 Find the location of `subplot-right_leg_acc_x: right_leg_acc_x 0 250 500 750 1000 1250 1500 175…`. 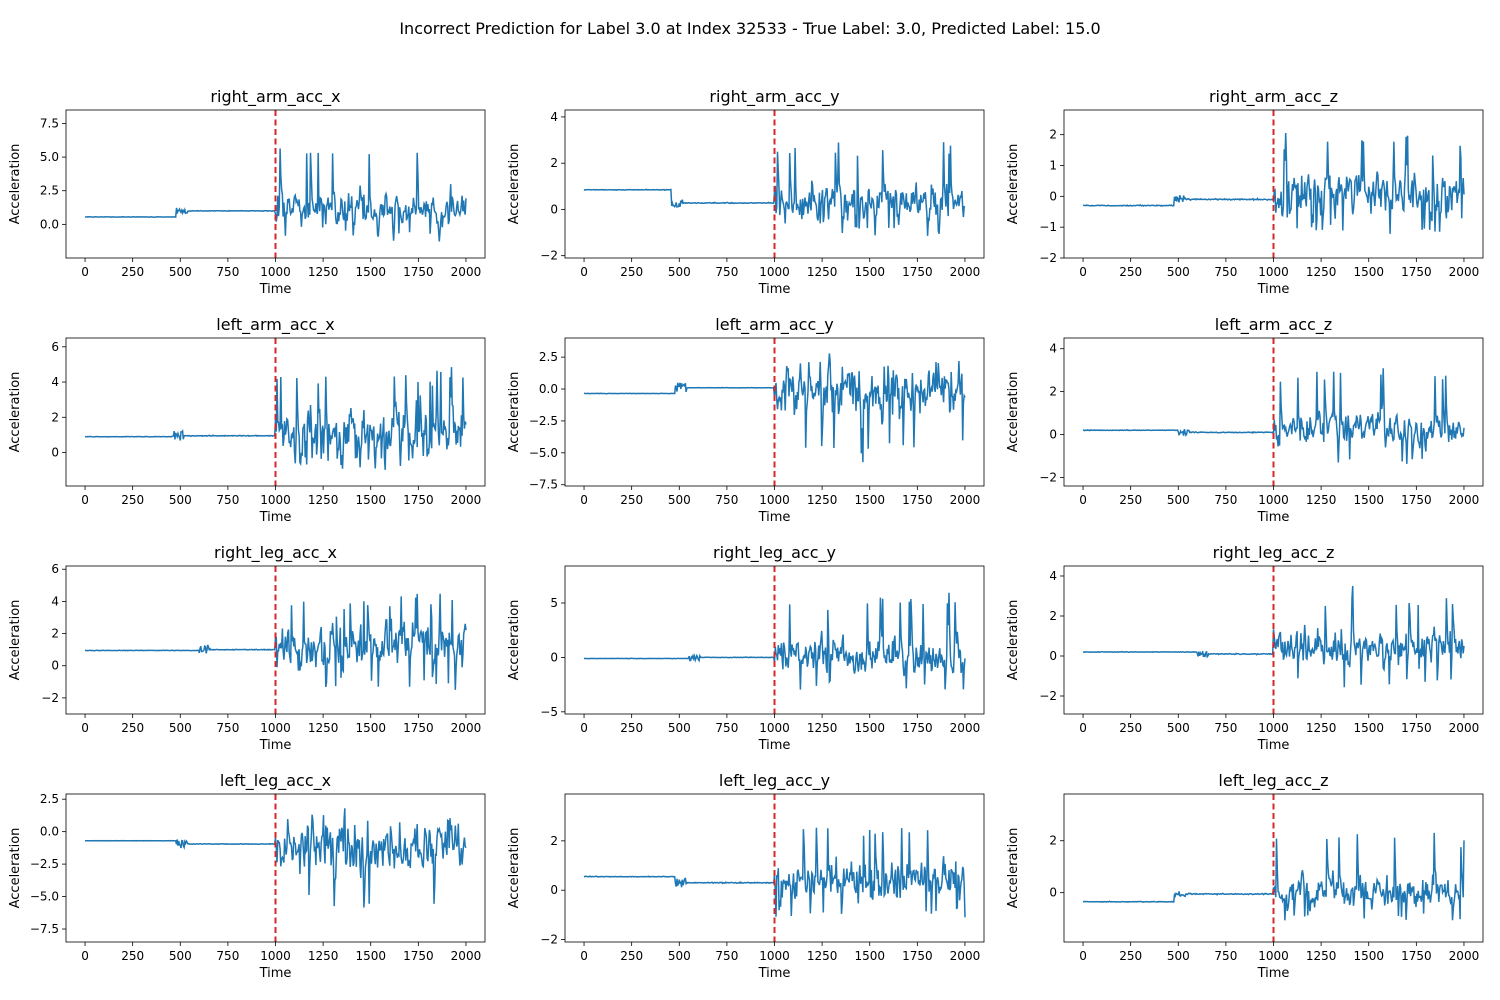

subplot-right_leg_acc_x: right_leg_acc_x 0 250 500 750 1000 1250 1500 175… is located at coordinates (247, 648).